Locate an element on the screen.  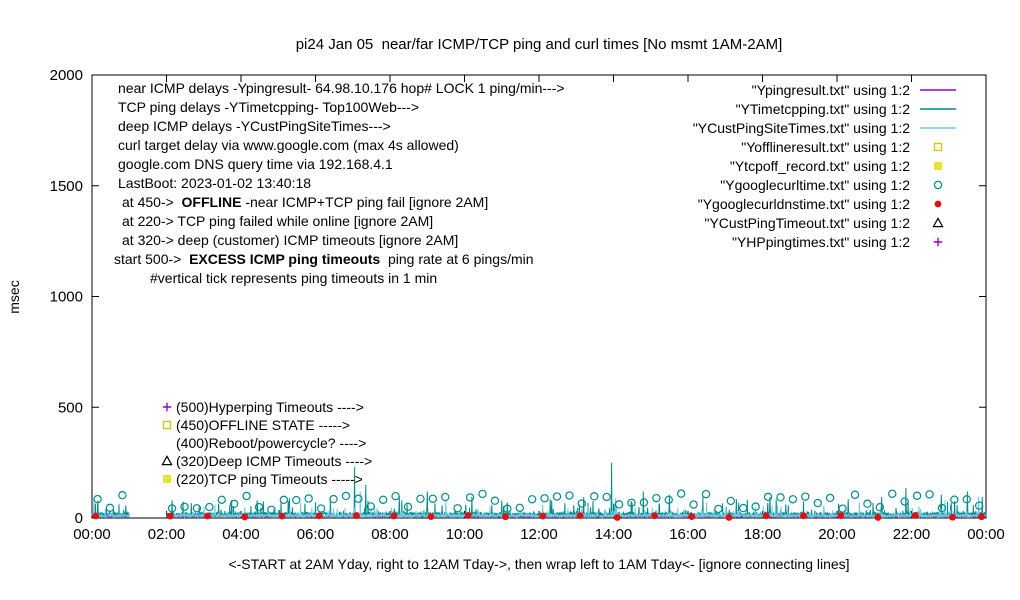
threshold-label: (400)Reboot/powercycle? ----> is located at coordinates (265, 443).